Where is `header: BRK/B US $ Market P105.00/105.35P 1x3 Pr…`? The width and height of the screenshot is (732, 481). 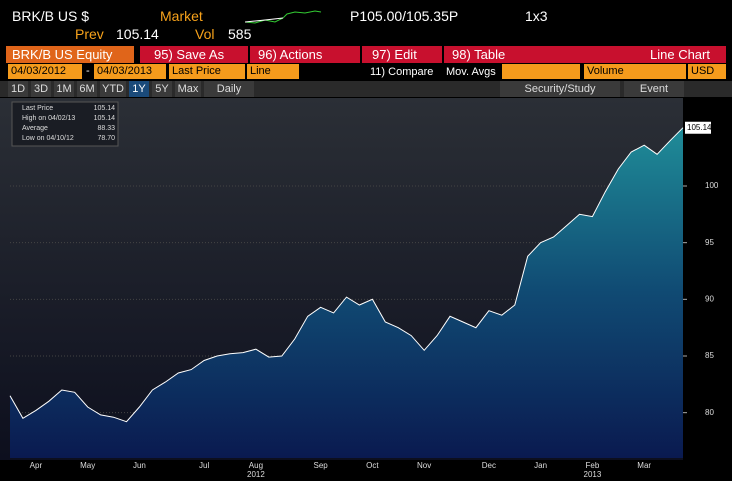
header: BRK/B US $ Market P105.00/105.35P 1x3 Pr… is located at coordinates (366, 23).